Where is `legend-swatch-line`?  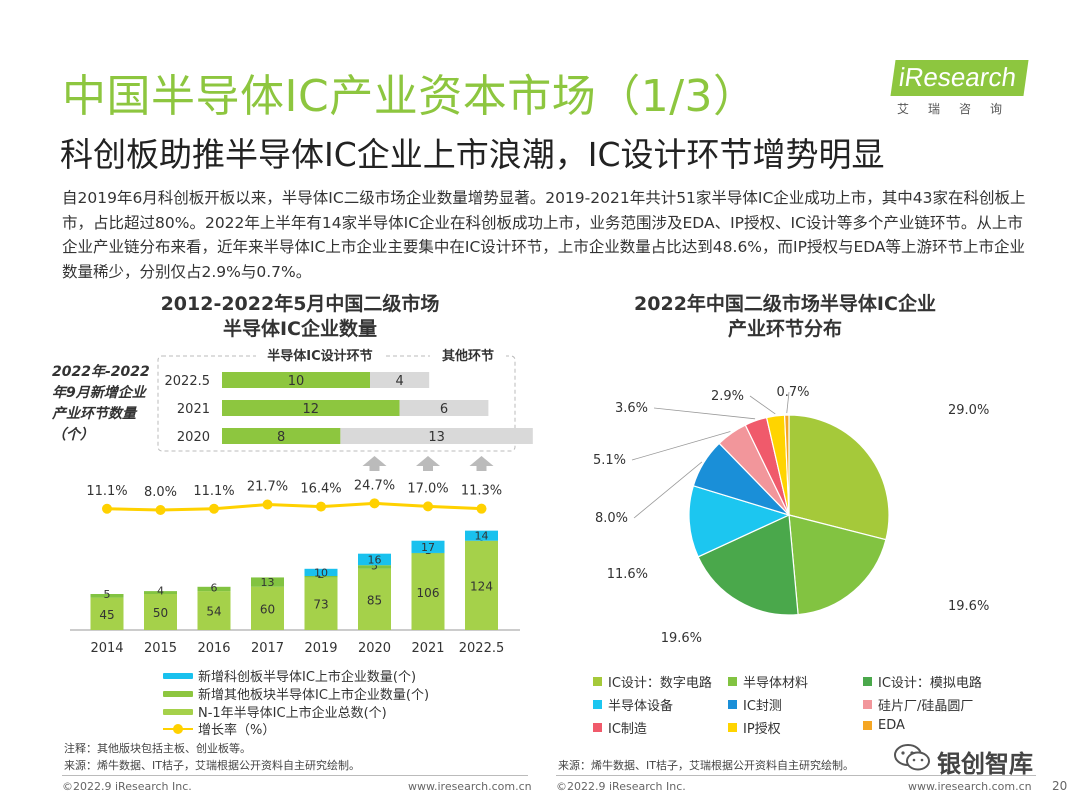
legend-swatch-line is located at coordinates (178, 729).